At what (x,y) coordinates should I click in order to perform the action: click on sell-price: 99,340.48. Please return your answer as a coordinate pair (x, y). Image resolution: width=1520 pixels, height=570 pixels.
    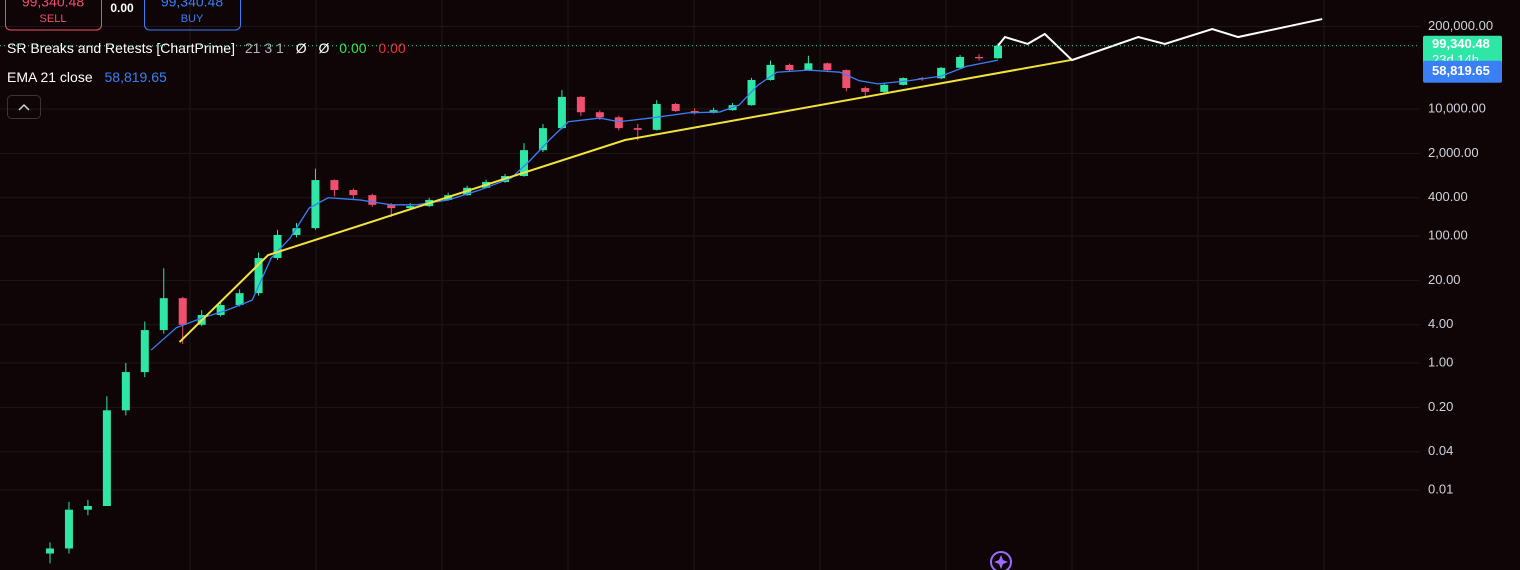
    Looking at the image, I should click on (53, 5).